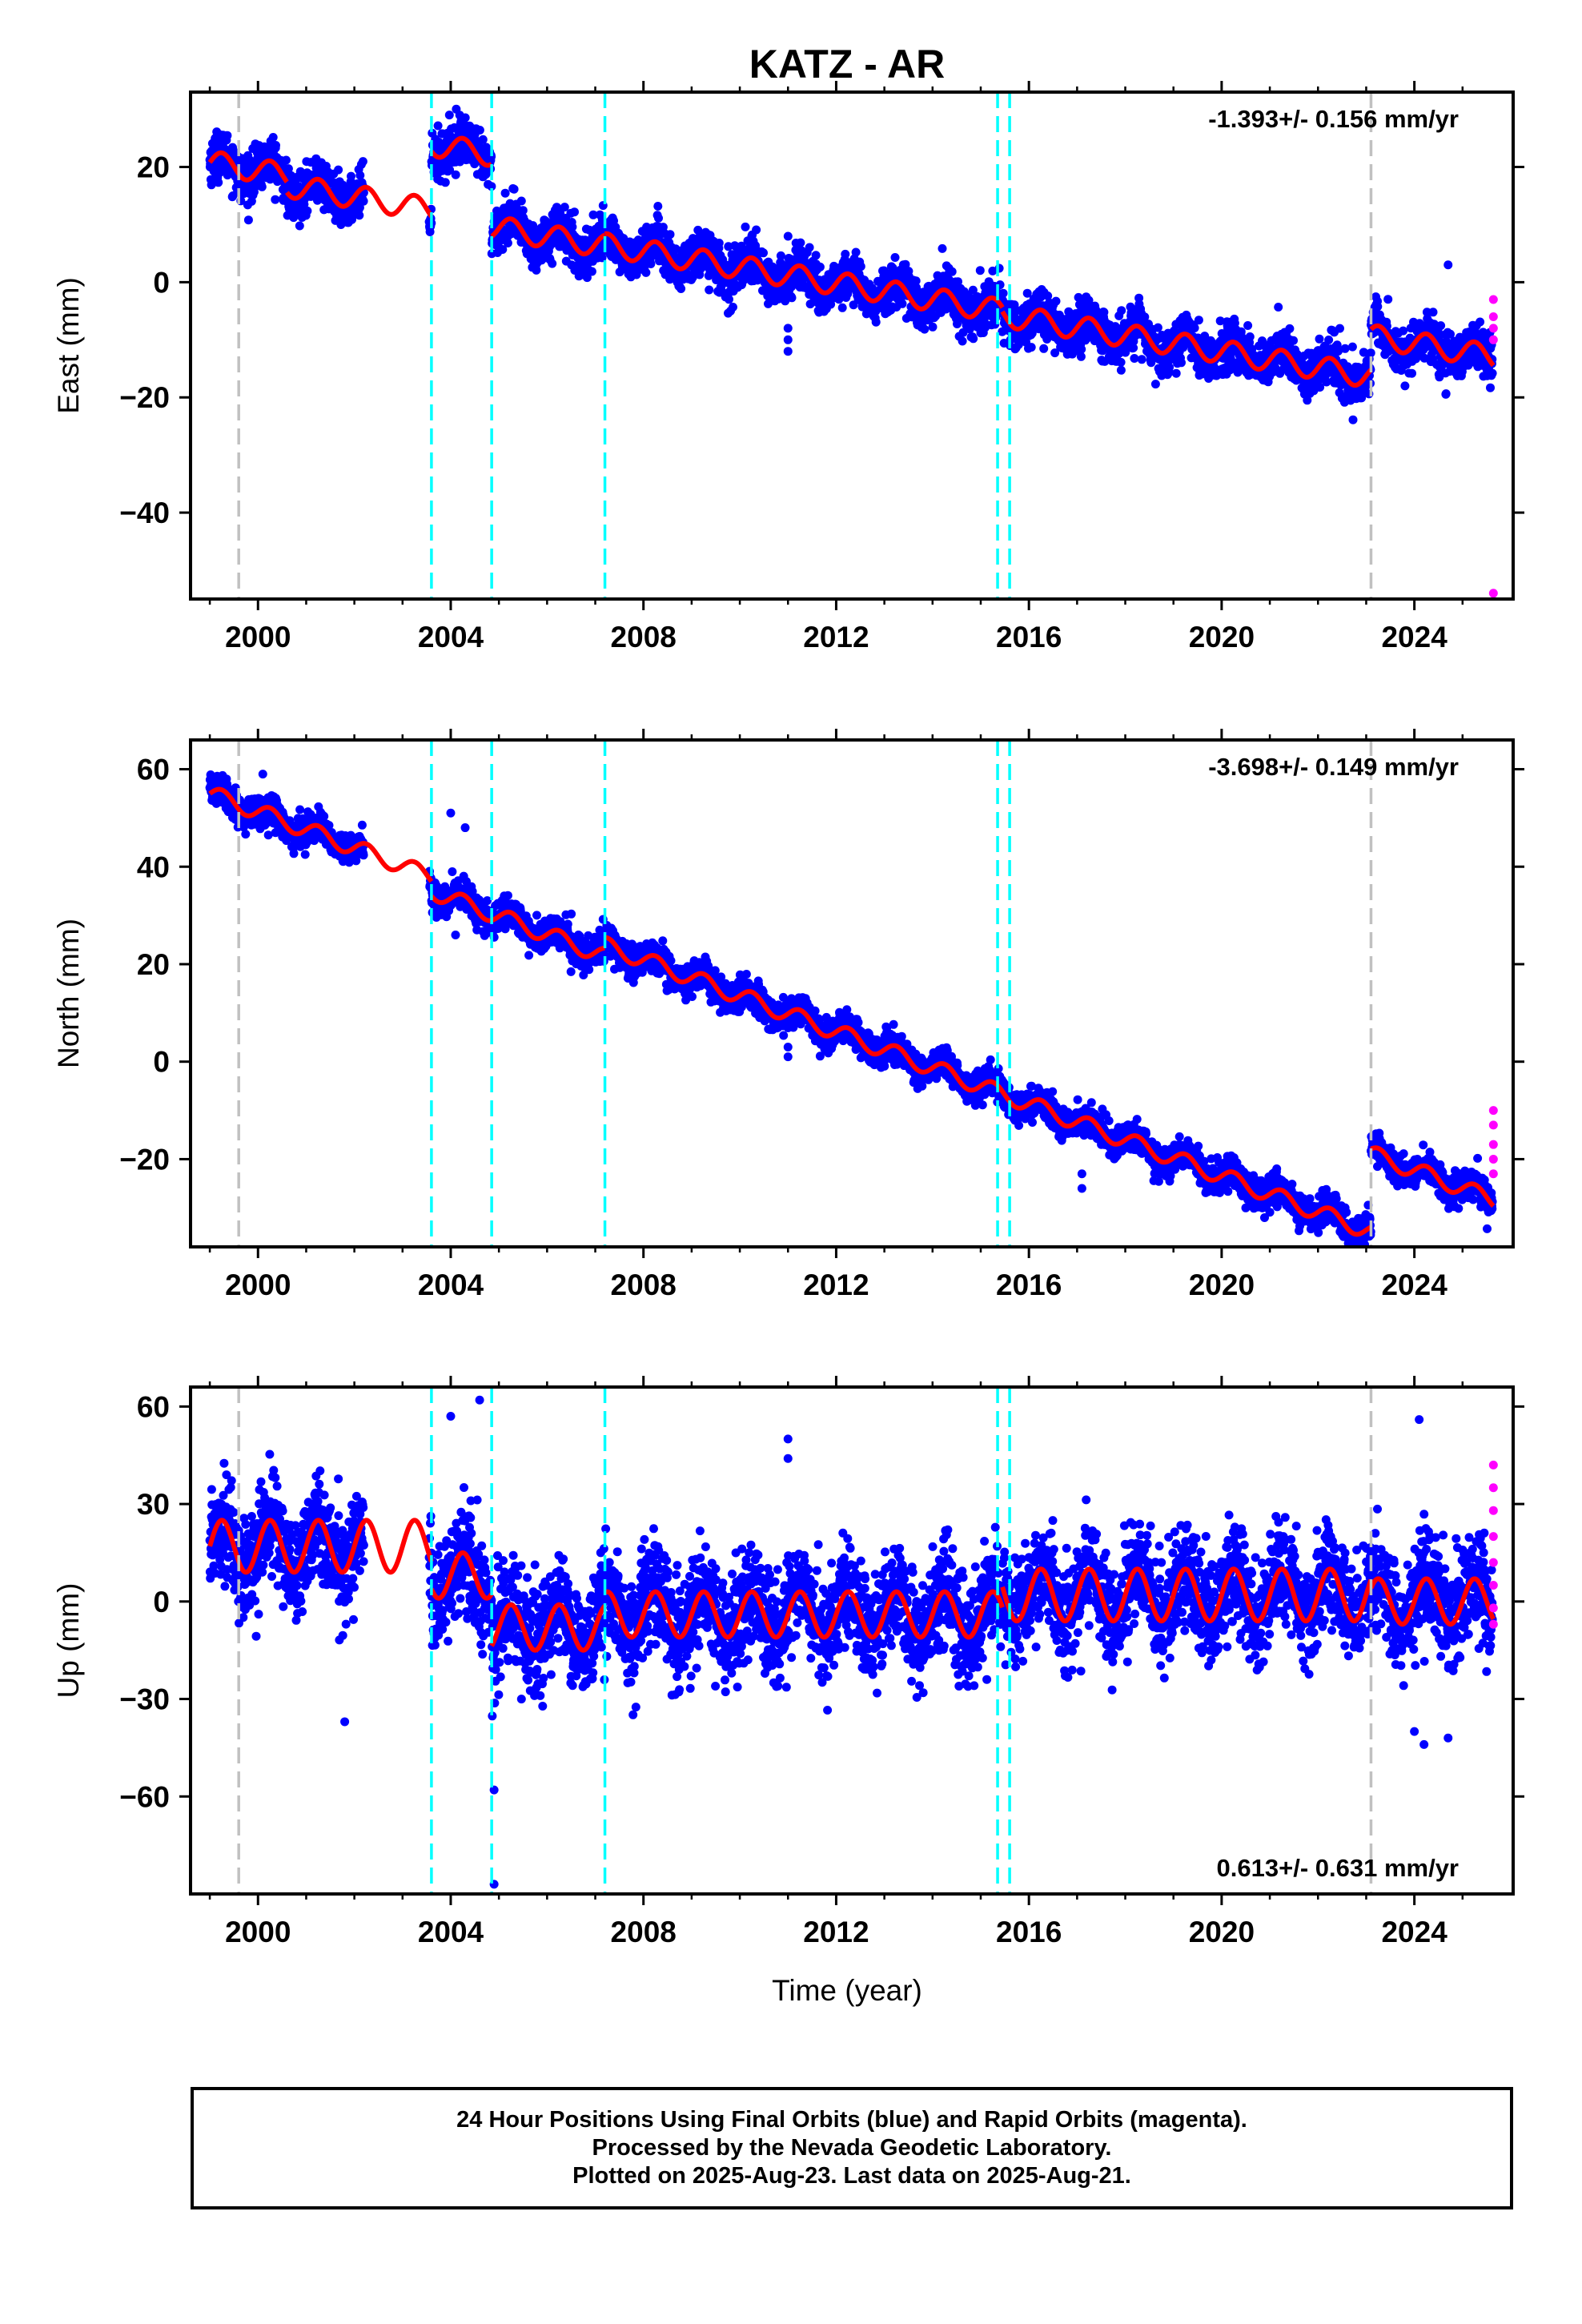  I want to click on y-tick-label: 0, so click(161, 282).